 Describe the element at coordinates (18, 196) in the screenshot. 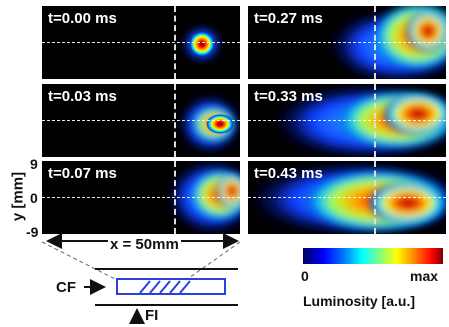

I see `y-axis-label: y [mm]` at that location.